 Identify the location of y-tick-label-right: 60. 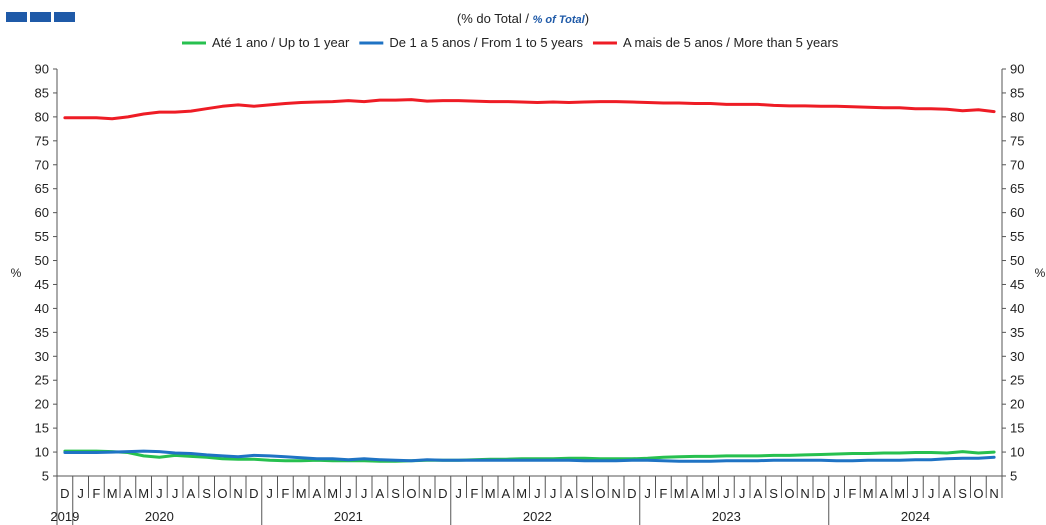
(1017, 212).